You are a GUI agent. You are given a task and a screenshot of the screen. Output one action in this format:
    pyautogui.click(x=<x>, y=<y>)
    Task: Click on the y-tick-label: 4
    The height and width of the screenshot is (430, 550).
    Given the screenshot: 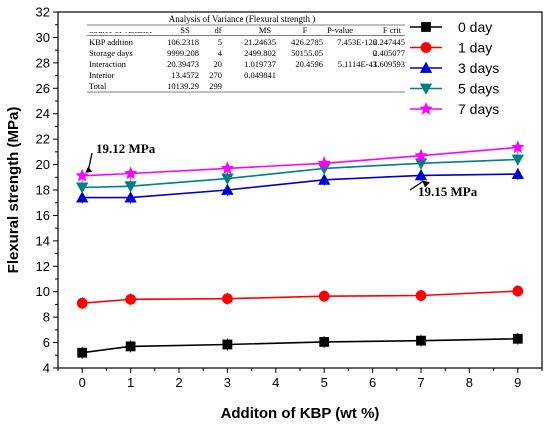 What is the action you would take?
    pyautogui.click(x=46, y=368)
    